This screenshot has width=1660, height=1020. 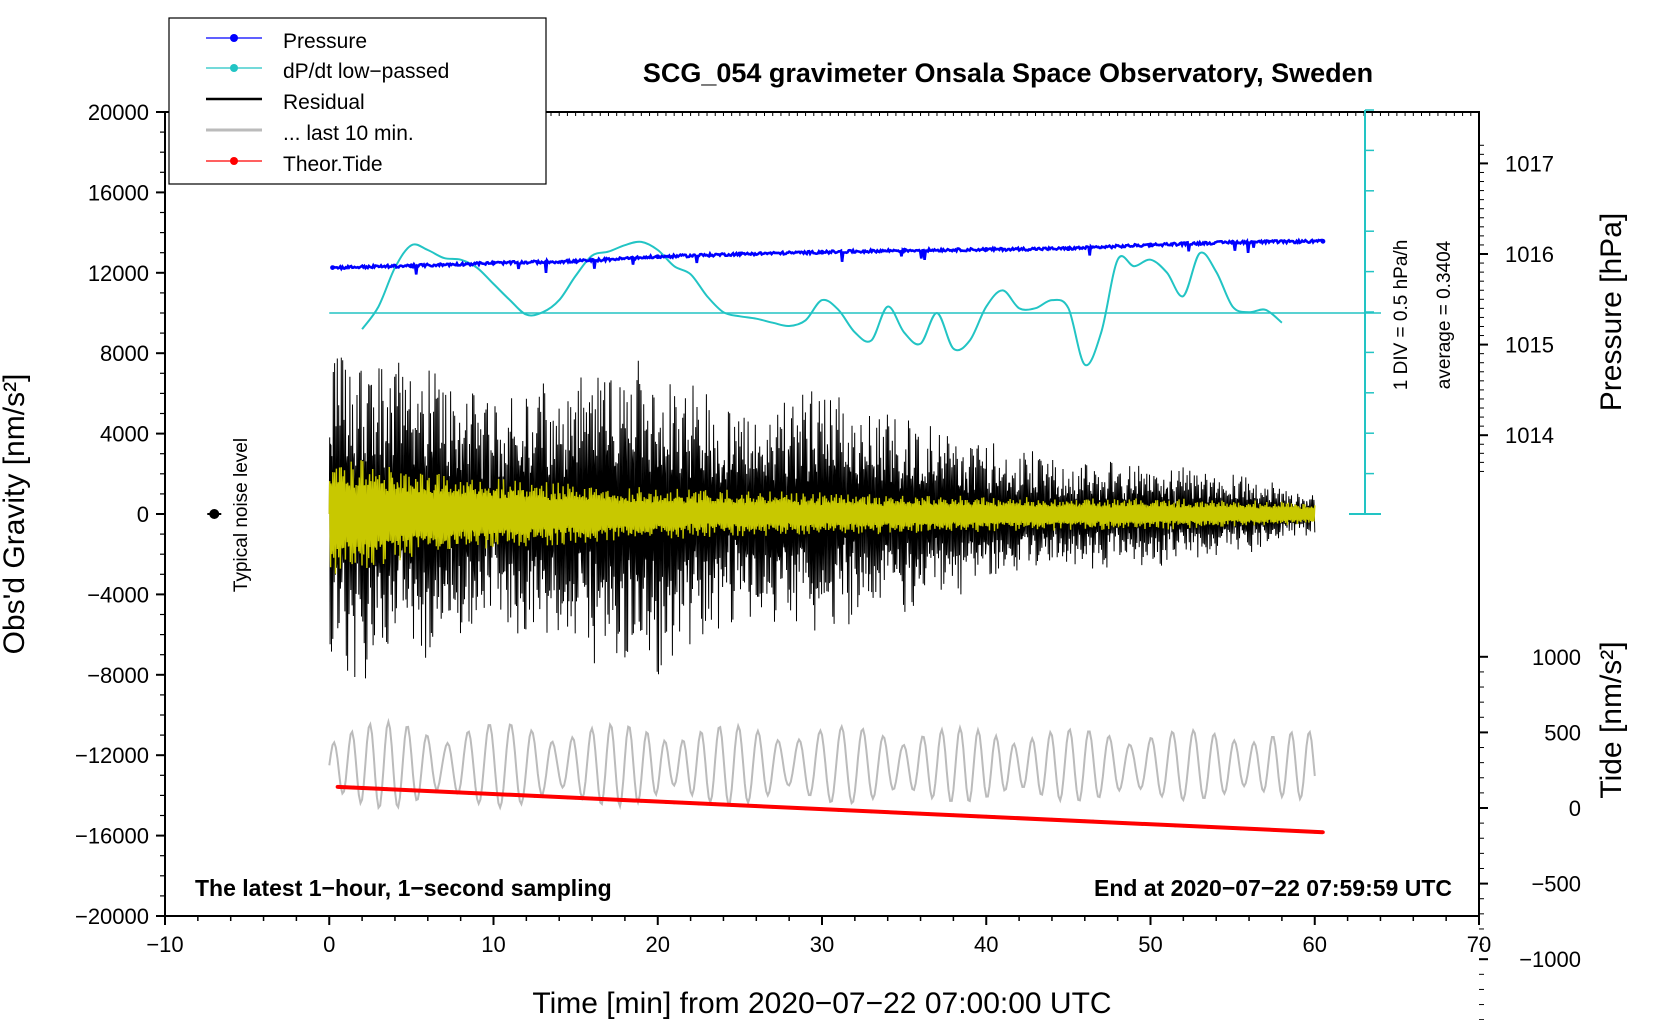 I want to click on pressure-tick-label: 1015, so click(x=1529, y=345).